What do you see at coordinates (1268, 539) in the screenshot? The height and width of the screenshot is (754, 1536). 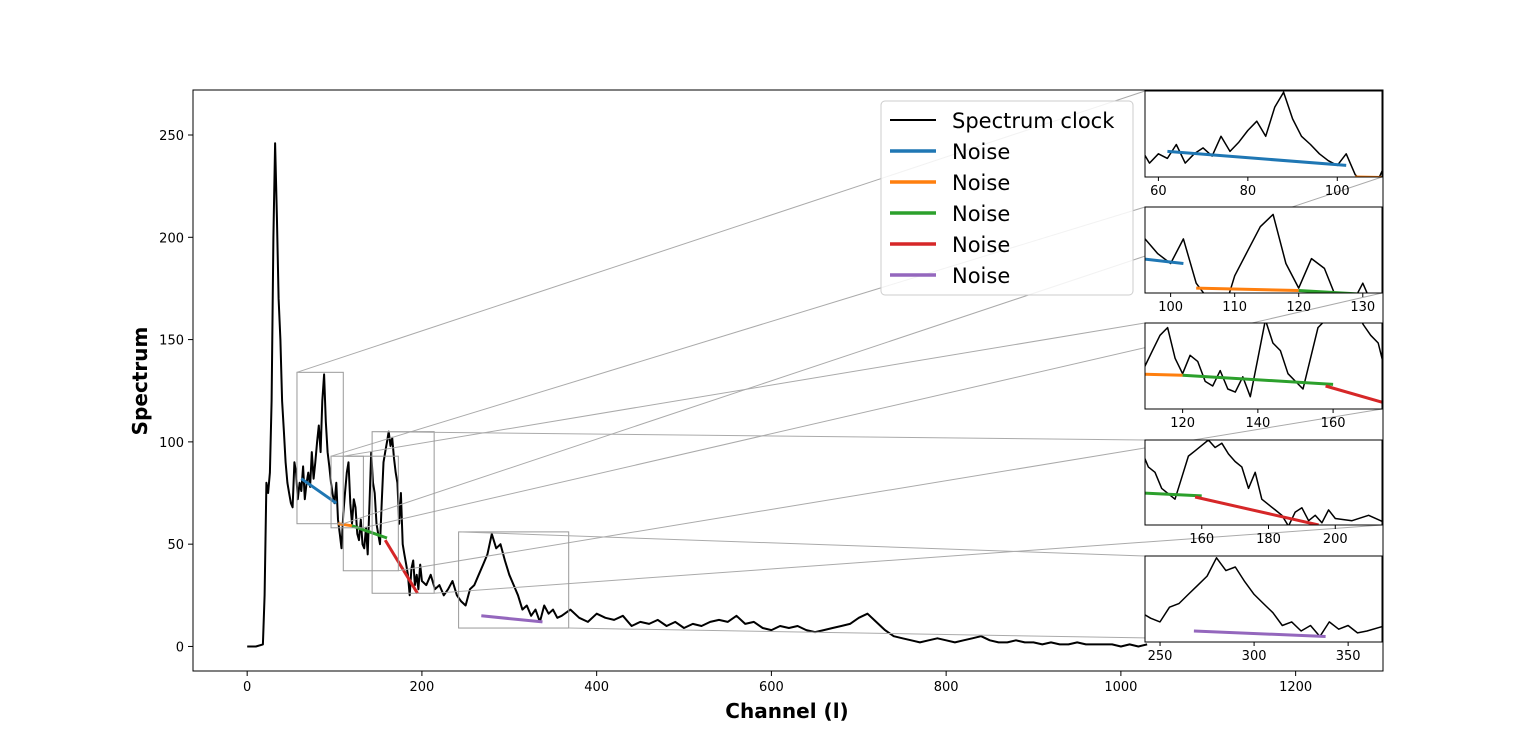 I see `inset-x-tick-label: 180` at bounding box center [1268, 539].